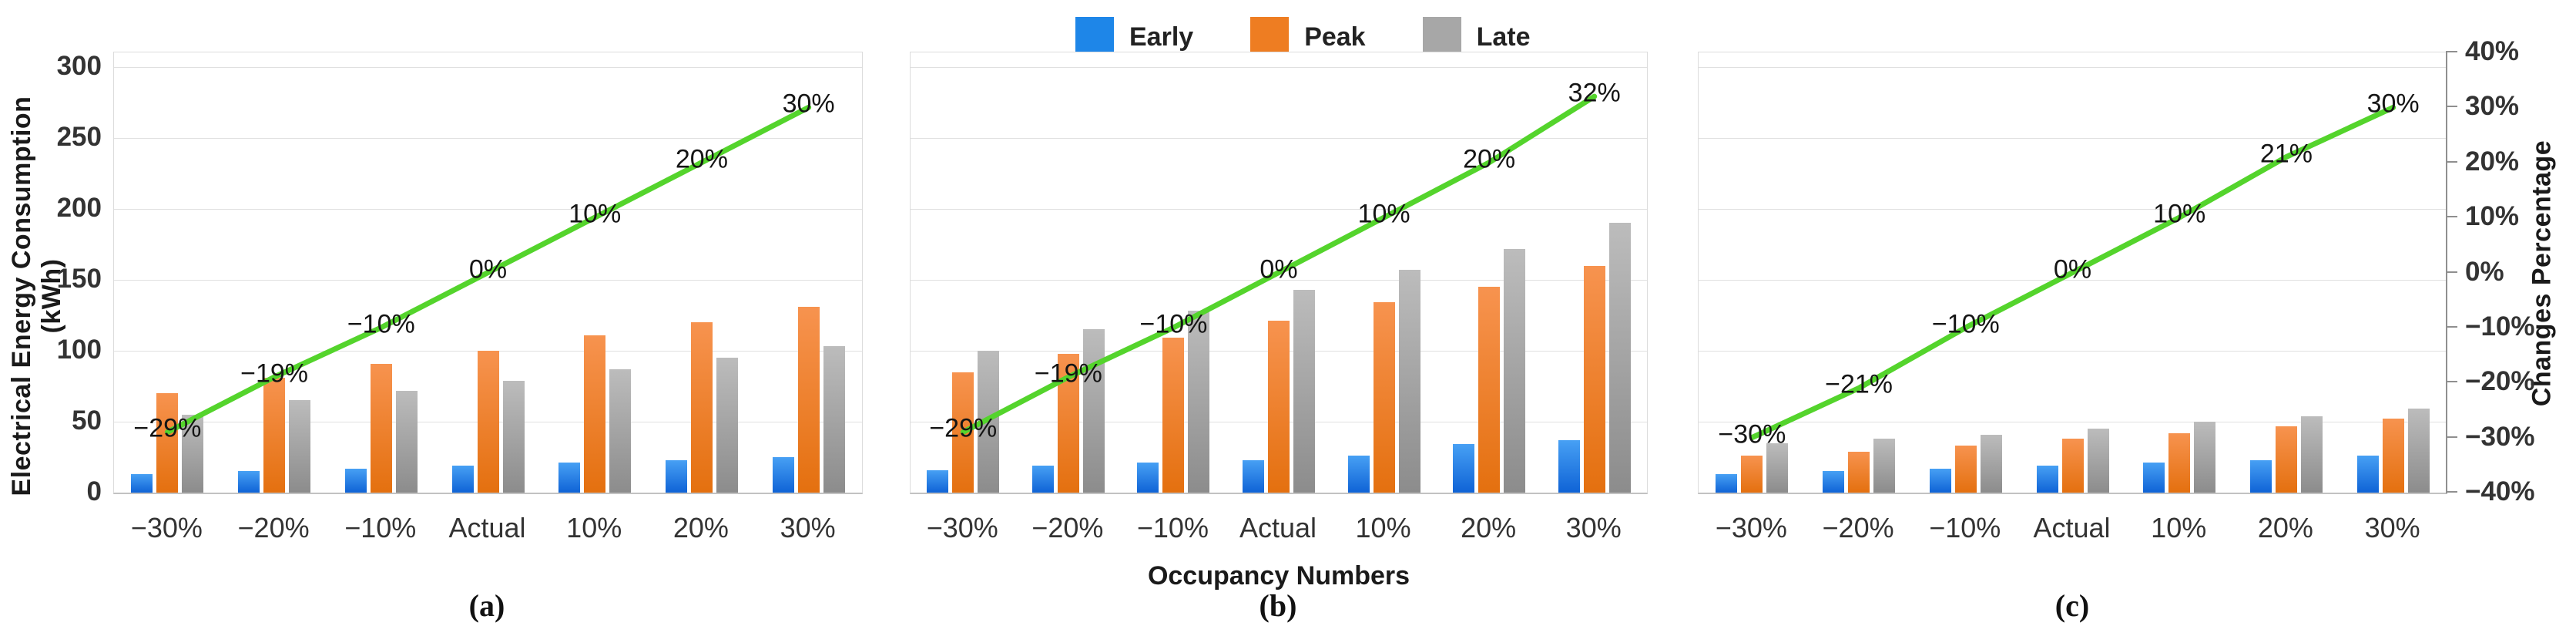 The height and width of the screenshot is (636, 2576). What do you see at coordinates (79, 279) in the screenshot?
I see `left-tick-label: 150` at bounding box center [79, 279].